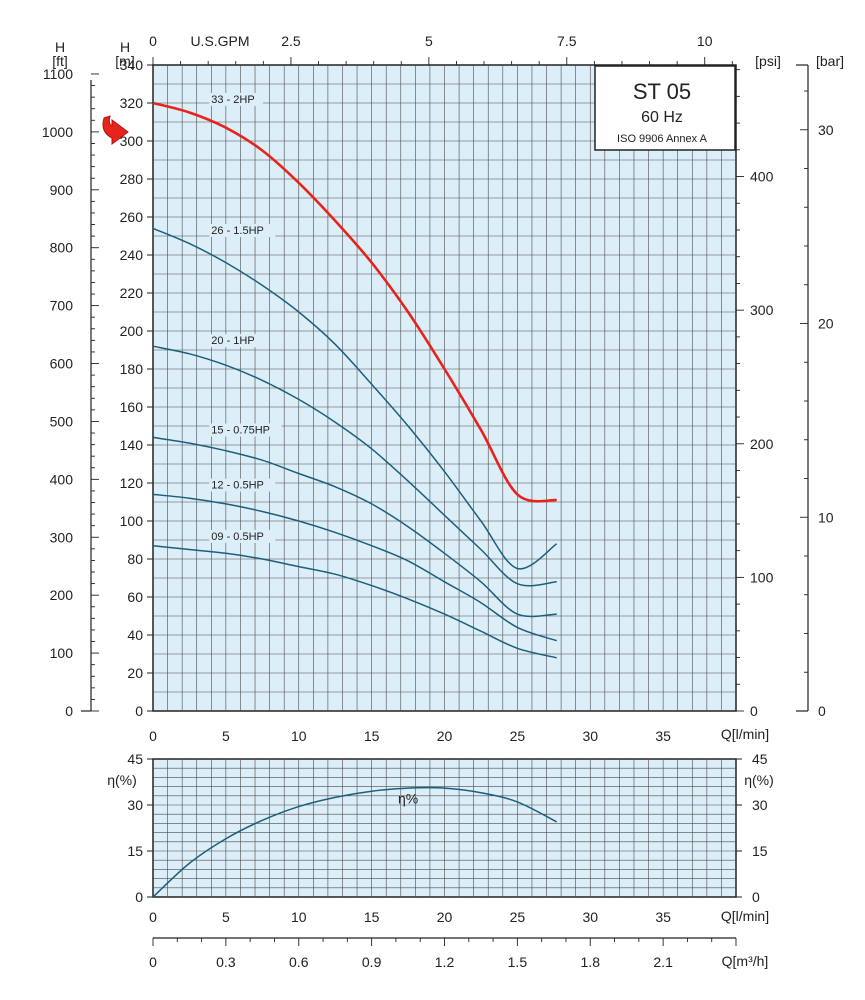 The image size is (865, 1000). What do you see at coordinates (762, 577) in the screenshot?
I see `psi-tick-label: 100` at bounding box center [762, 577].